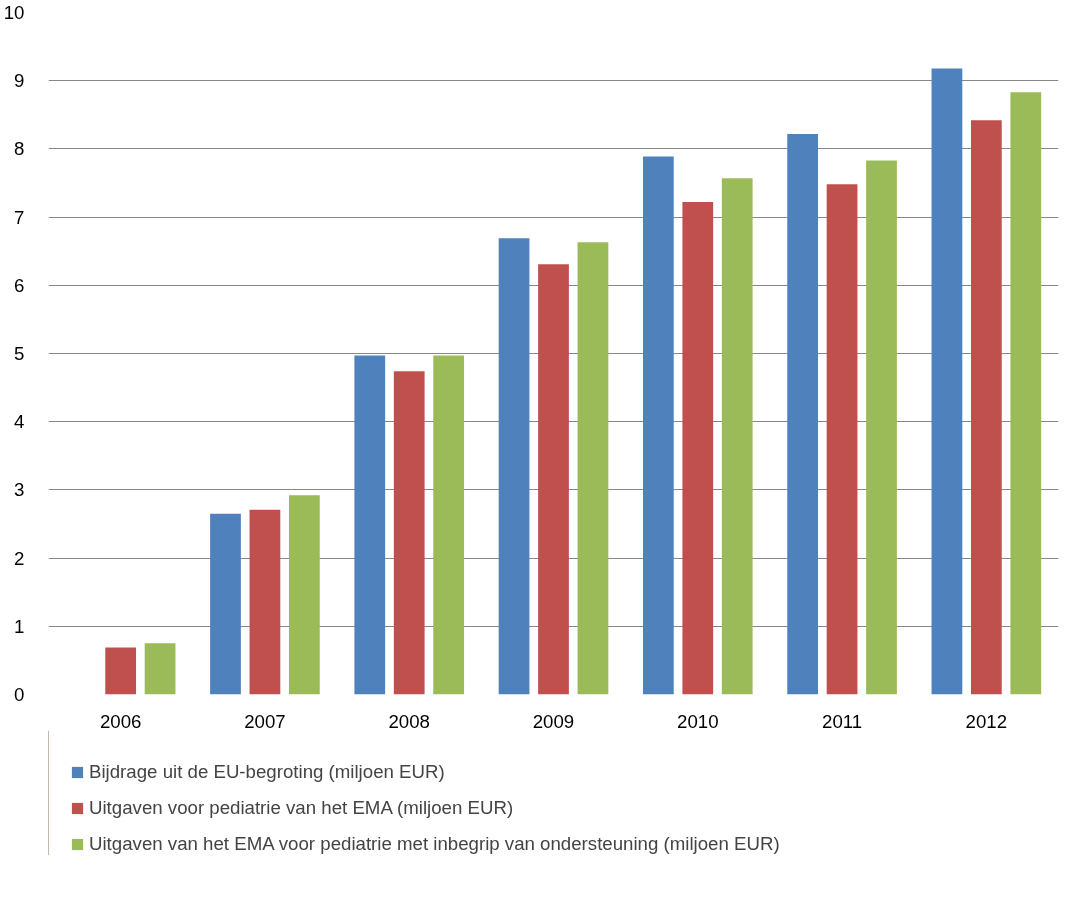  Describe the element at coordinates (267, 772) in the screenshot. I see `legend-label: Bijdrage uit de EU-begroting (miljoen EUR)` at that location.